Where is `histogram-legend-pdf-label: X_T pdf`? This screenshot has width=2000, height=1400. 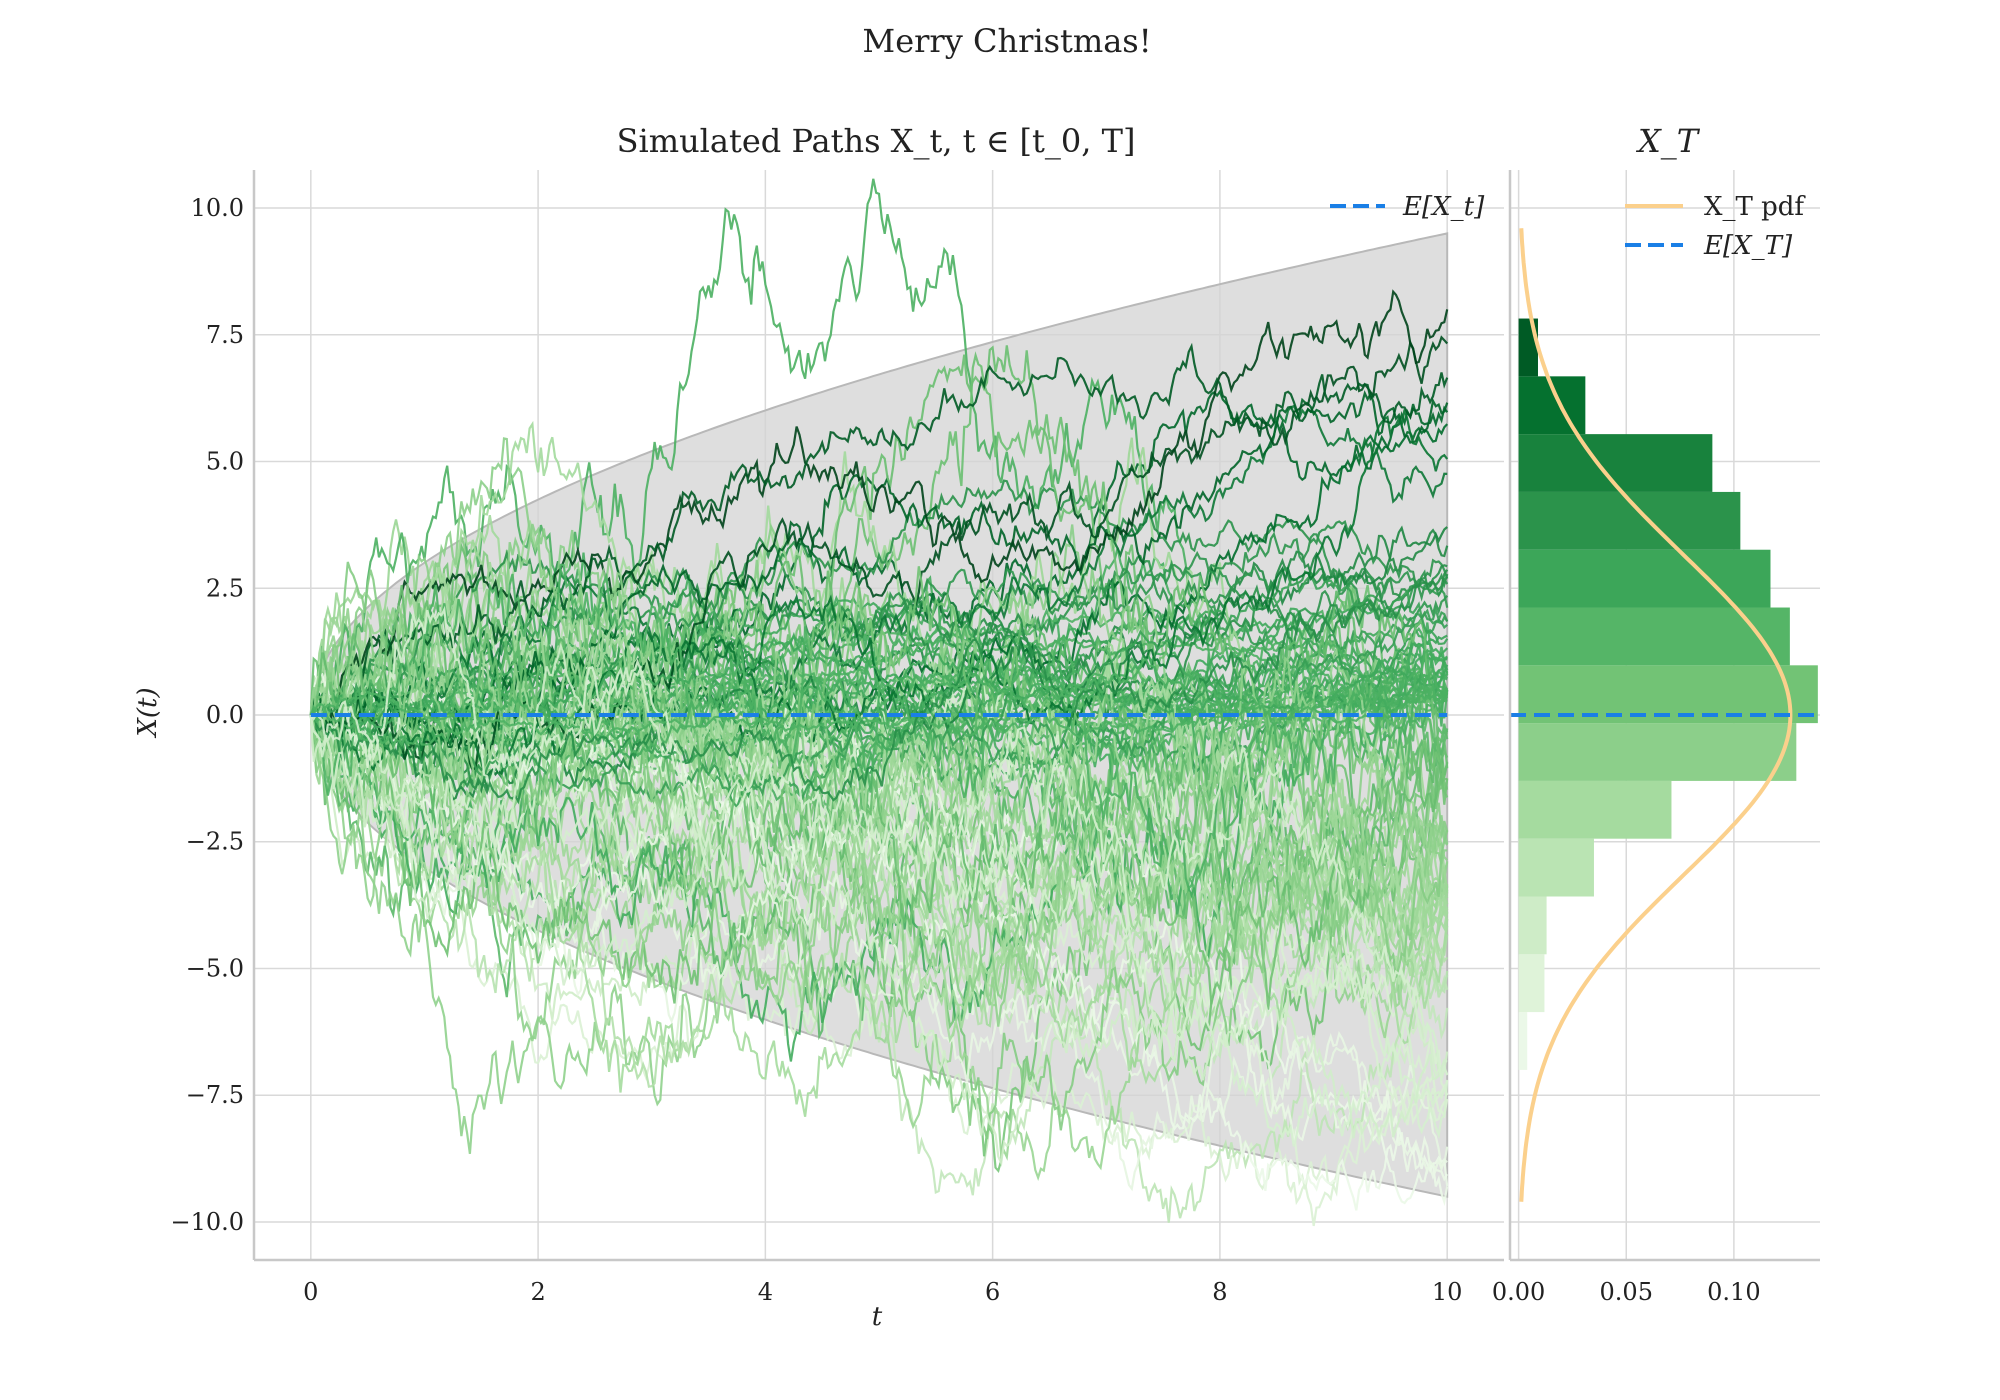 histogram-legend-pdf-label: X_T pdf is located at coordinates (1755, 207).